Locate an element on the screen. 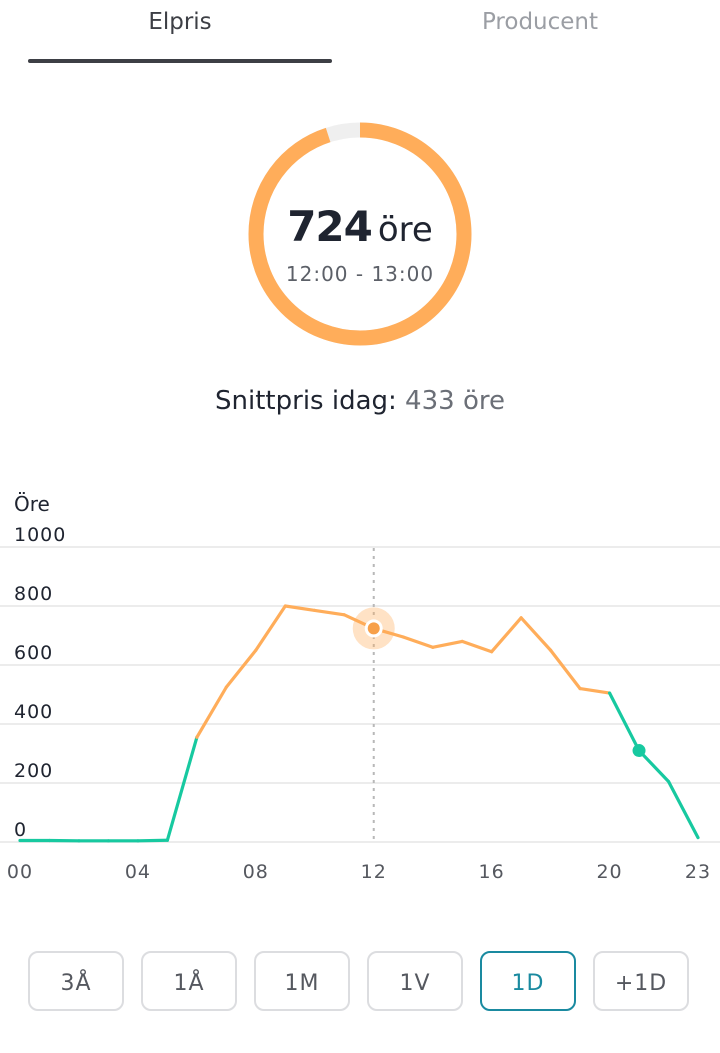 The height and width of the screenshot is (1053, 720). tab-elpris: Elpris is located at coordinates (180, 22).